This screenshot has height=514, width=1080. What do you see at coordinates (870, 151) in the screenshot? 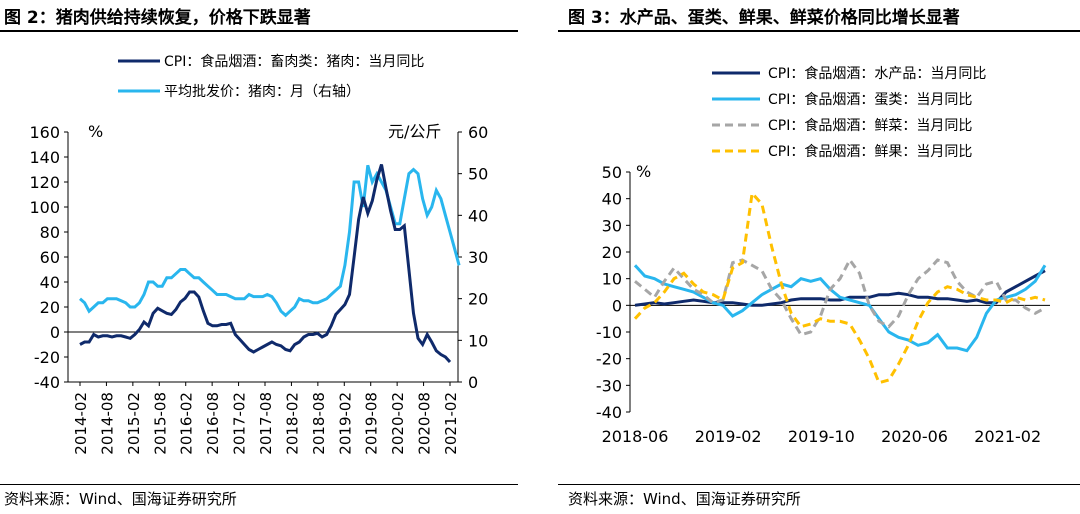
I see `legend-label-fruit: CPI：食品烟酒：鲜果：当月同比` at bounding box center [870, 151].